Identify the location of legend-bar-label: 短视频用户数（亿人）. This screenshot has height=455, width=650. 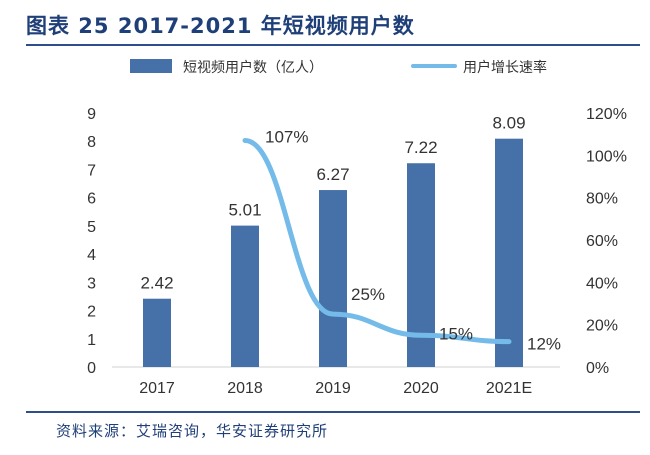
(253, 67).